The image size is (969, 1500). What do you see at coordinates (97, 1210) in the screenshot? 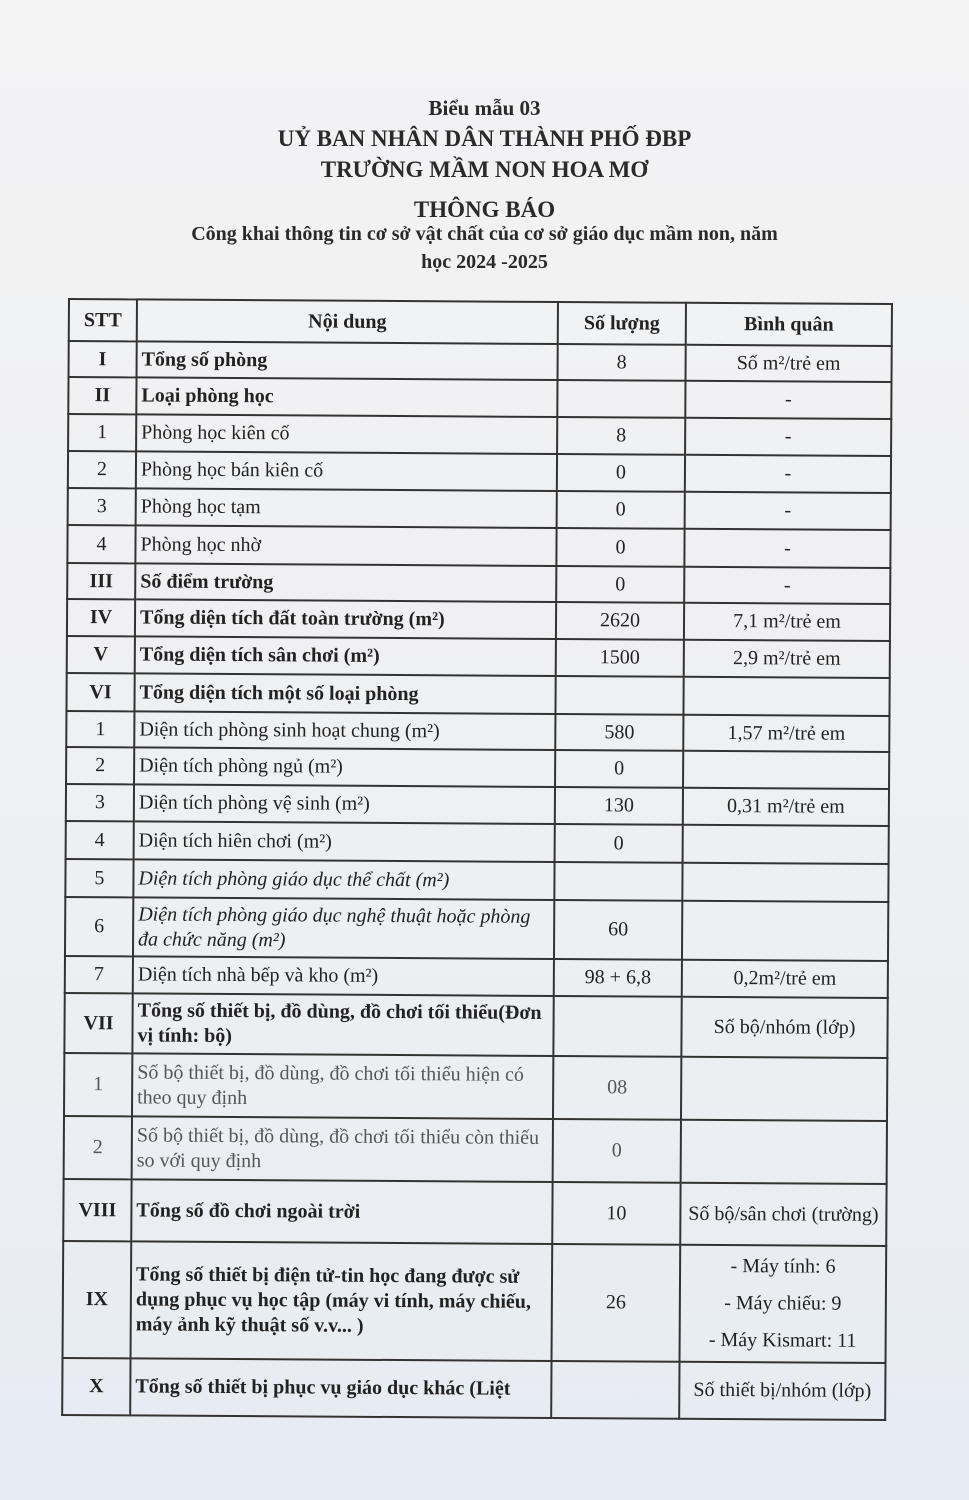
I see `row-stt: VIII` at bounding box center [97, 1210].